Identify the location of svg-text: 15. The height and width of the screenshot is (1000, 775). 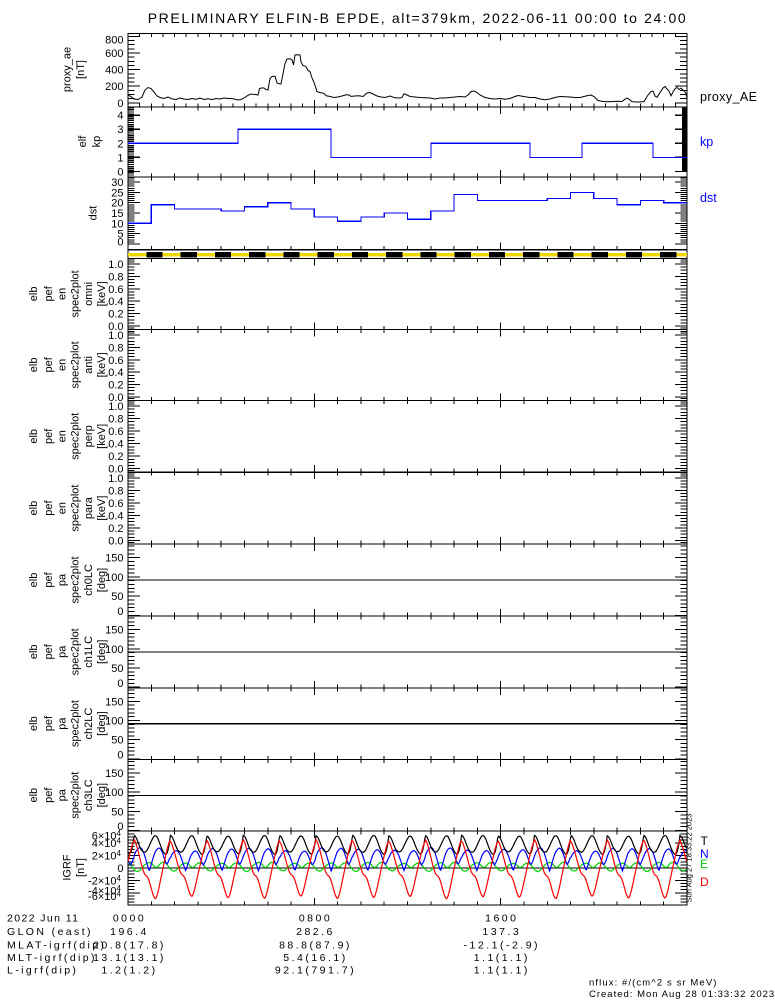
(117, 214).